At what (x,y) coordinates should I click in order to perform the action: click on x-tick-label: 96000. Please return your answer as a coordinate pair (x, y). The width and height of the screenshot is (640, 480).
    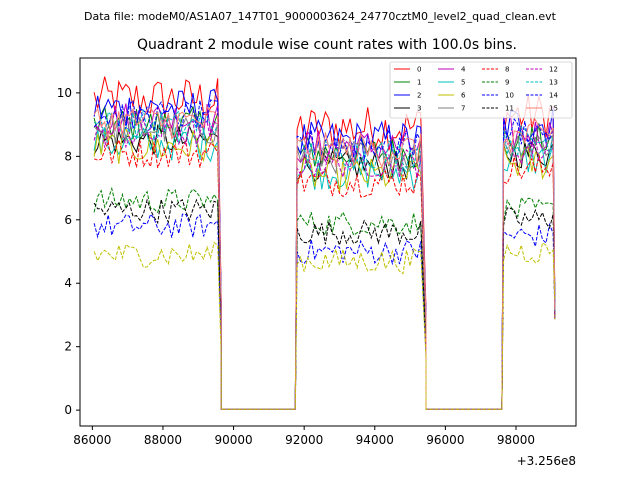
    Looking at the image, I should click on (445, 440).